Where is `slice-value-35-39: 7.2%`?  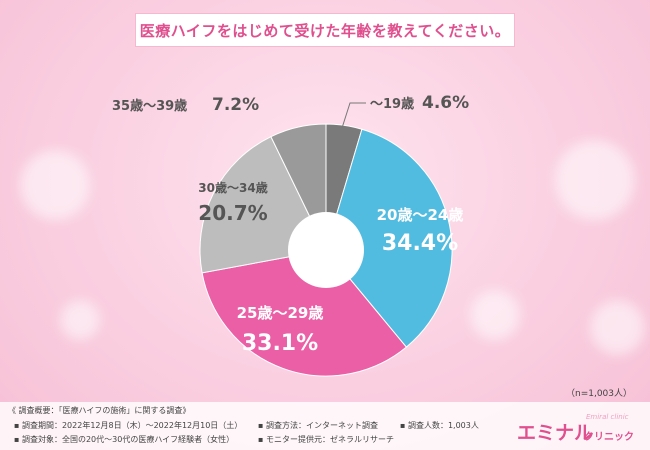
slice-value-35-39: 7.2% is located at coordinates (235, 105).